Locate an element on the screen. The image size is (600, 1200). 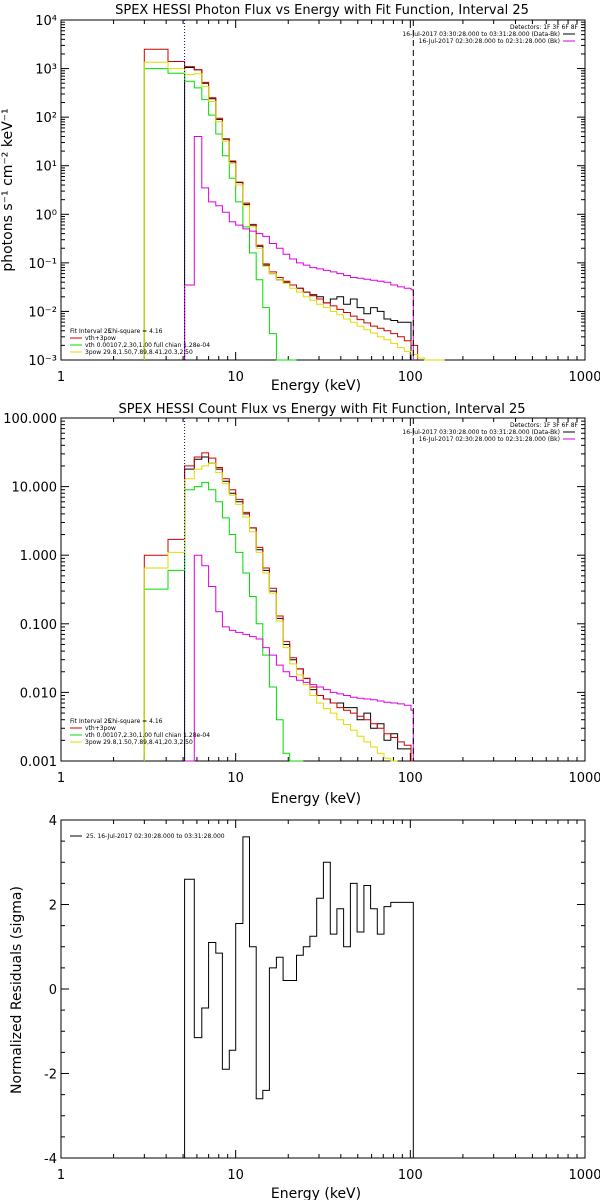
residuals-y-tick-label: -4 is located at coordinates (50, 1159).